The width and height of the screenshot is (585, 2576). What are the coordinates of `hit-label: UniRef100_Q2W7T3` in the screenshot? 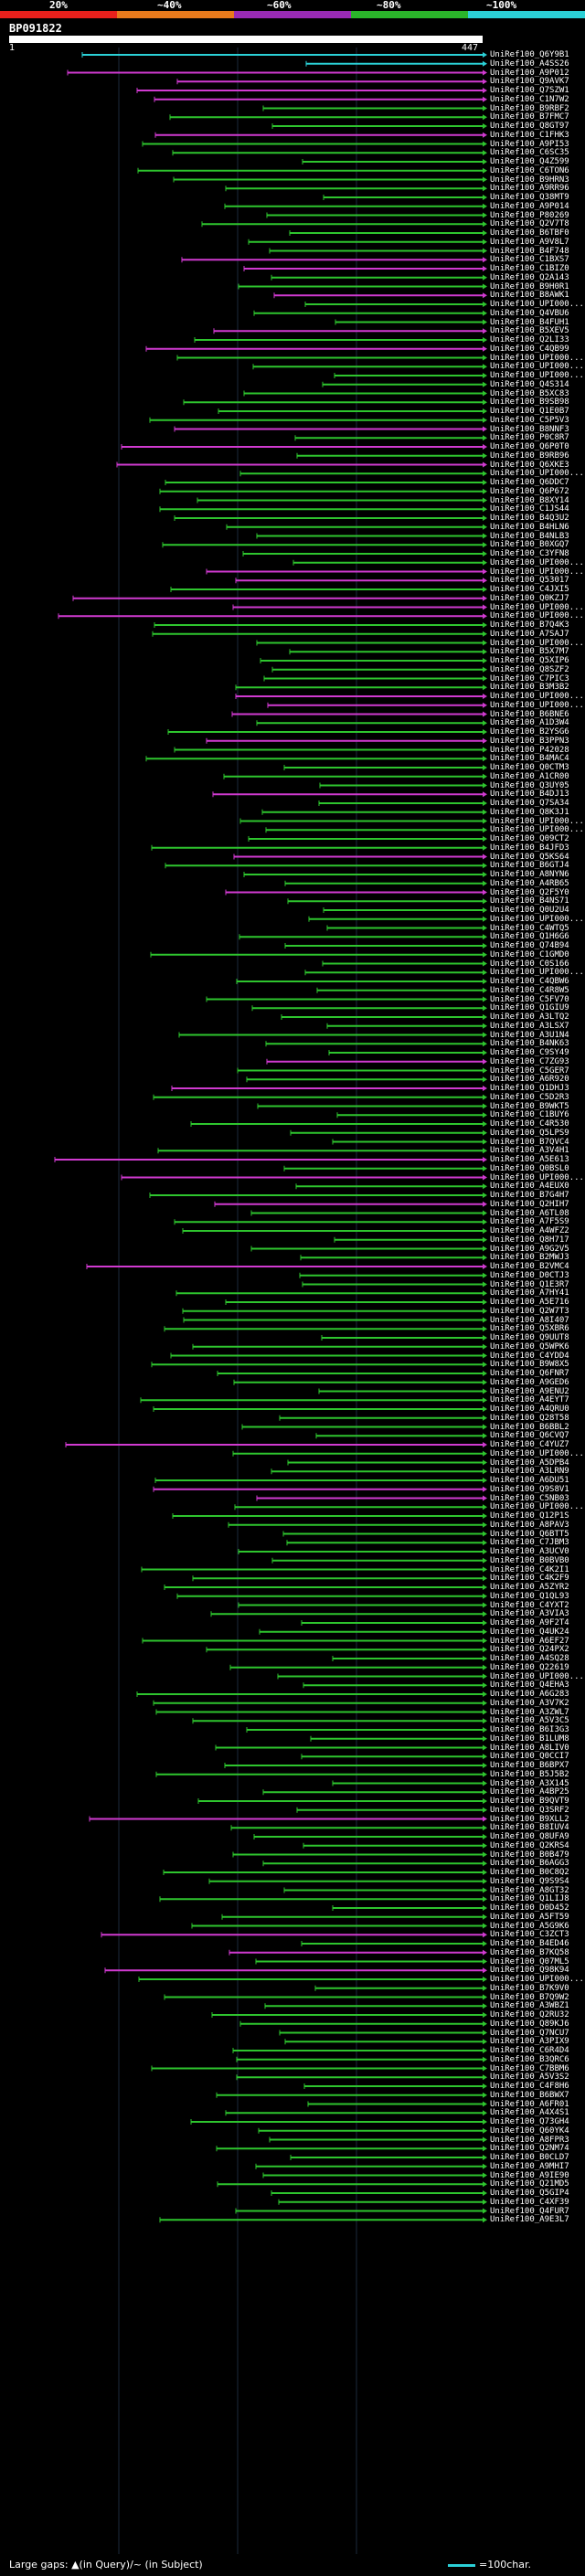 It's located at (530, 1311).